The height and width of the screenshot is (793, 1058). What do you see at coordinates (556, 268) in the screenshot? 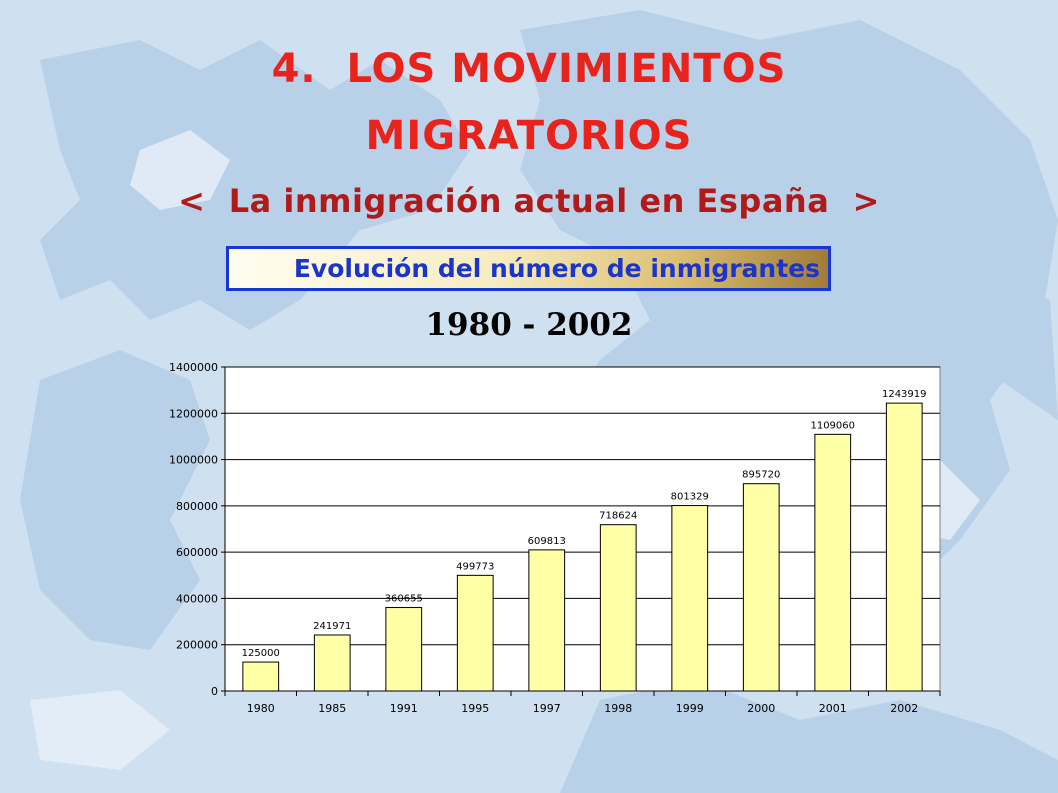
I see `chart-banner-label: Evolución del número de inmigrantes` at bounding box center [556, 268].